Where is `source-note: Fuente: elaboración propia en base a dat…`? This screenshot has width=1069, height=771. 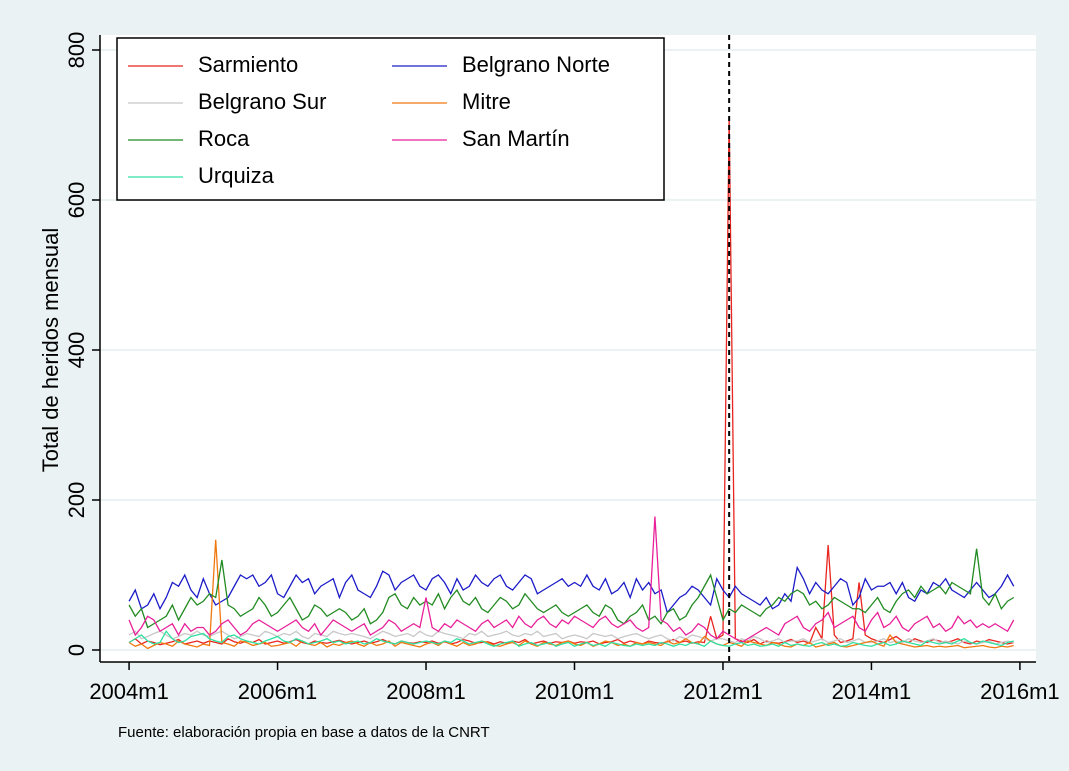 source-note: Fuente: elaboración propia en base a dat… is located at coordinates (304, 732).